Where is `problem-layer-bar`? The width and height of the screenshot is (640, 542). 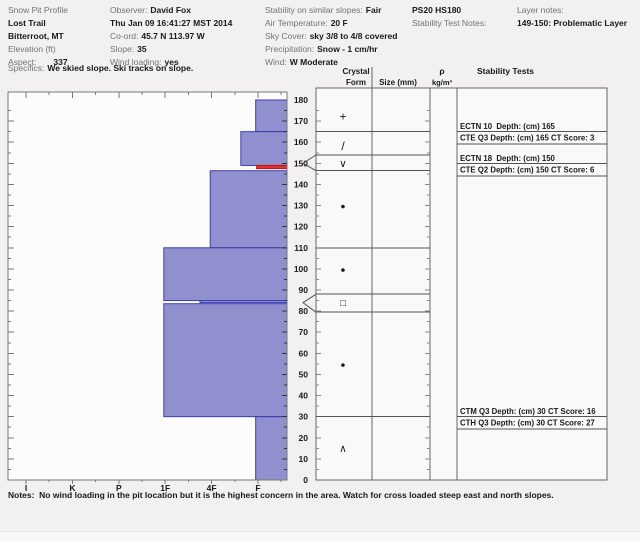 problem-layer-bar is located at coordinates (272, 167).